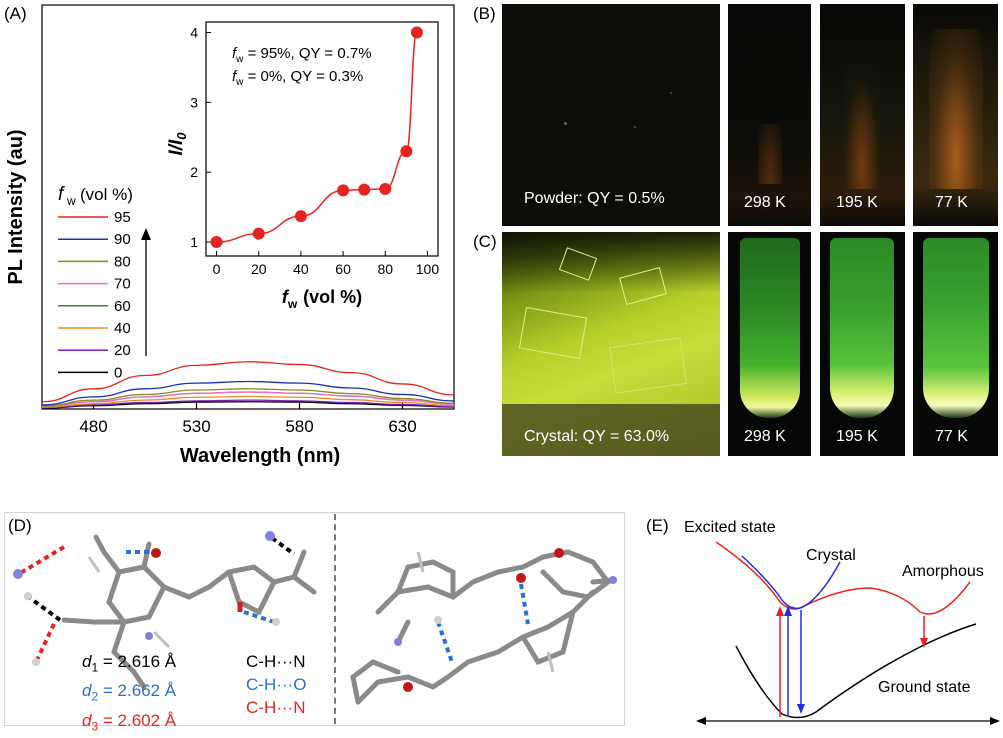  Describe the element at coordinates (924, 687) in the screenshot. I see `ground-state-label: Ground state` at that location.